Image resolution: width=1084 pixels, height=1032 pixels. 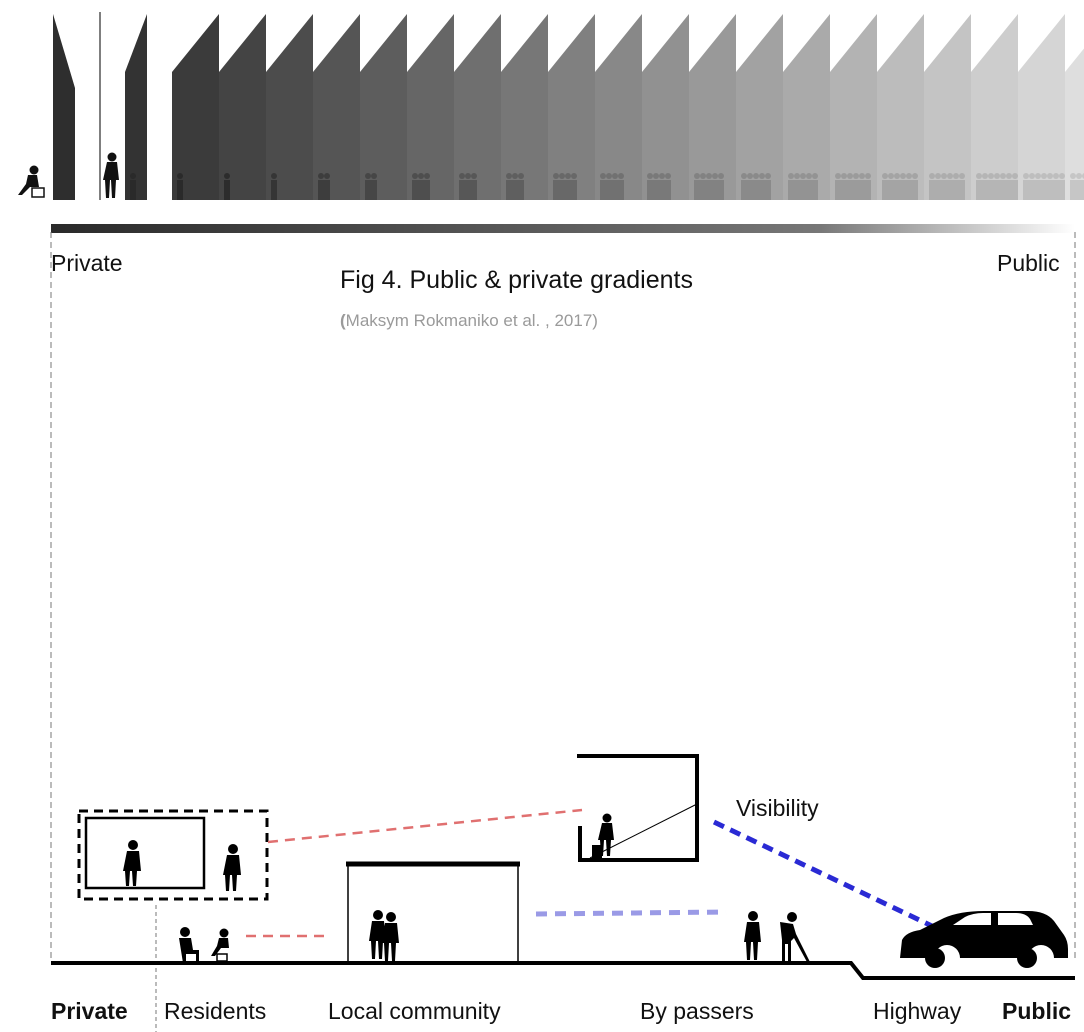 I want to click on visibility-label: Visibility, so click(x=777, y=808).